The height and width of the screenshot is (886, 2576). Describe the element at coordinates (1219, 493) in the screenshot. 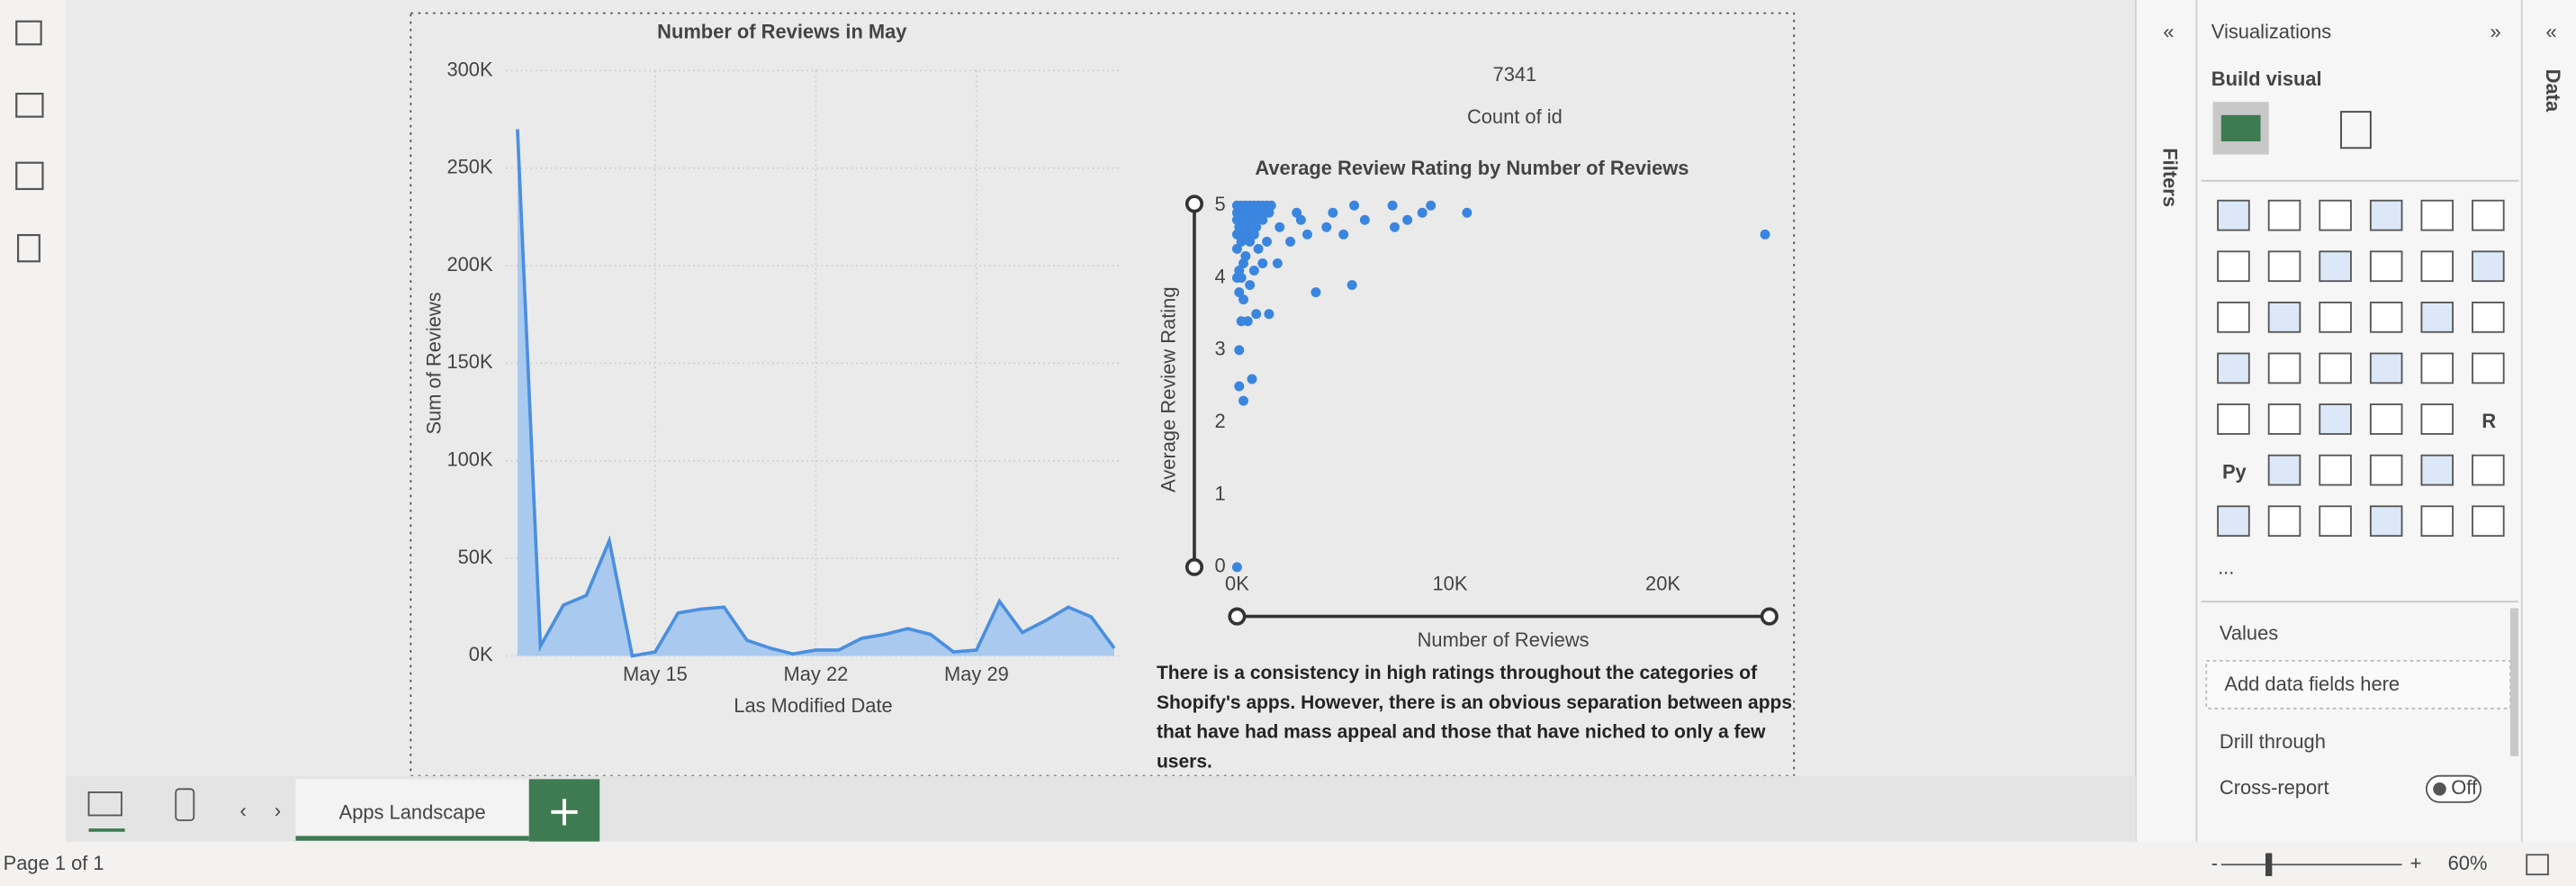

I see `y-tick-label: 1` at that location.